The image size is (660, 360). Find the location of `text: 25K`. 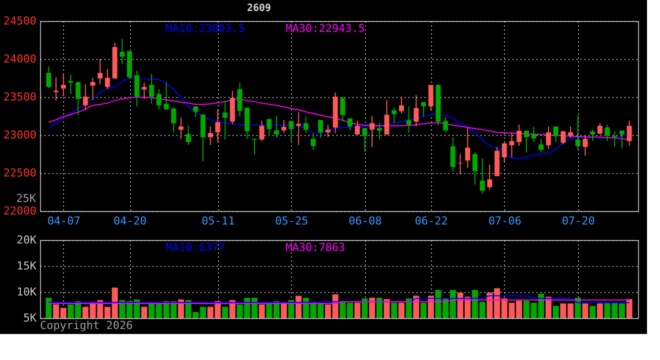

text: 25K is located at coordinates (26, 198).